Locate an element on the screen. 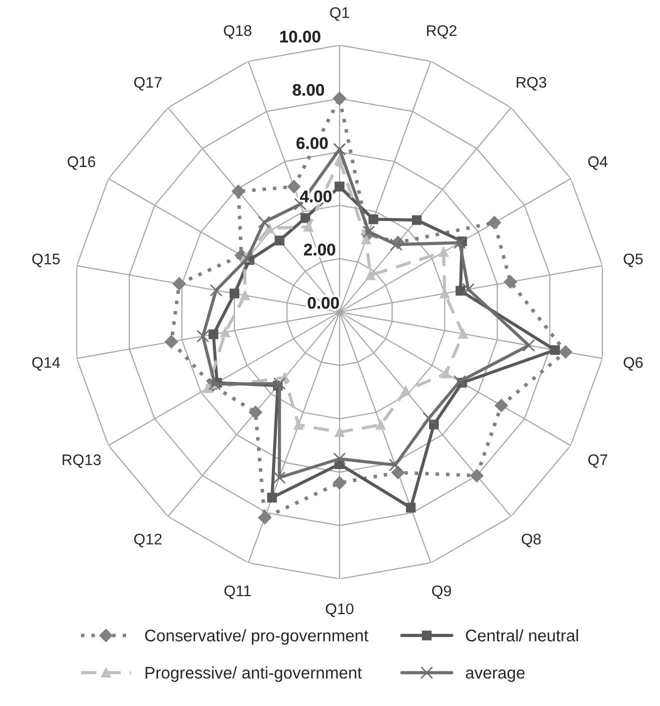 This screenshot has height=706, width=660. spoke-label: Q15 is located at coordinates (46, 261).